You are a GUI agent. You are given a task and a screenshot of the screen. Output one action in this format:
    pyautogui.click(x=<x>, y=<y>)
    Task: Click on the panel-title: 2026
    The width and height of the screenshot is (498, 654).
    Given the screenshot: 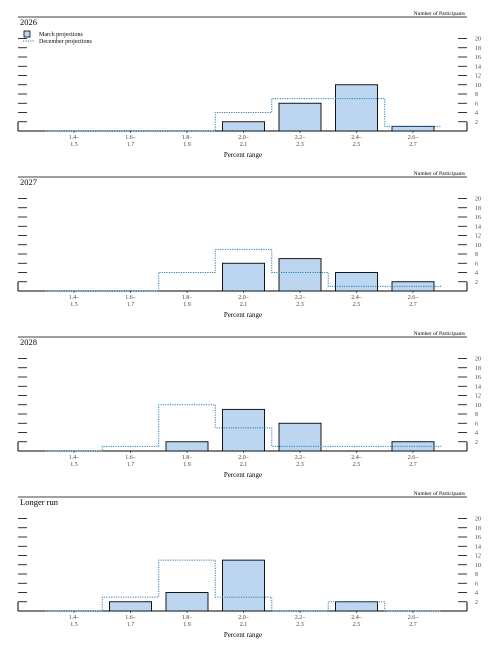 What is the action you would take?
    pyautogui.click(x=28, y=22)
    